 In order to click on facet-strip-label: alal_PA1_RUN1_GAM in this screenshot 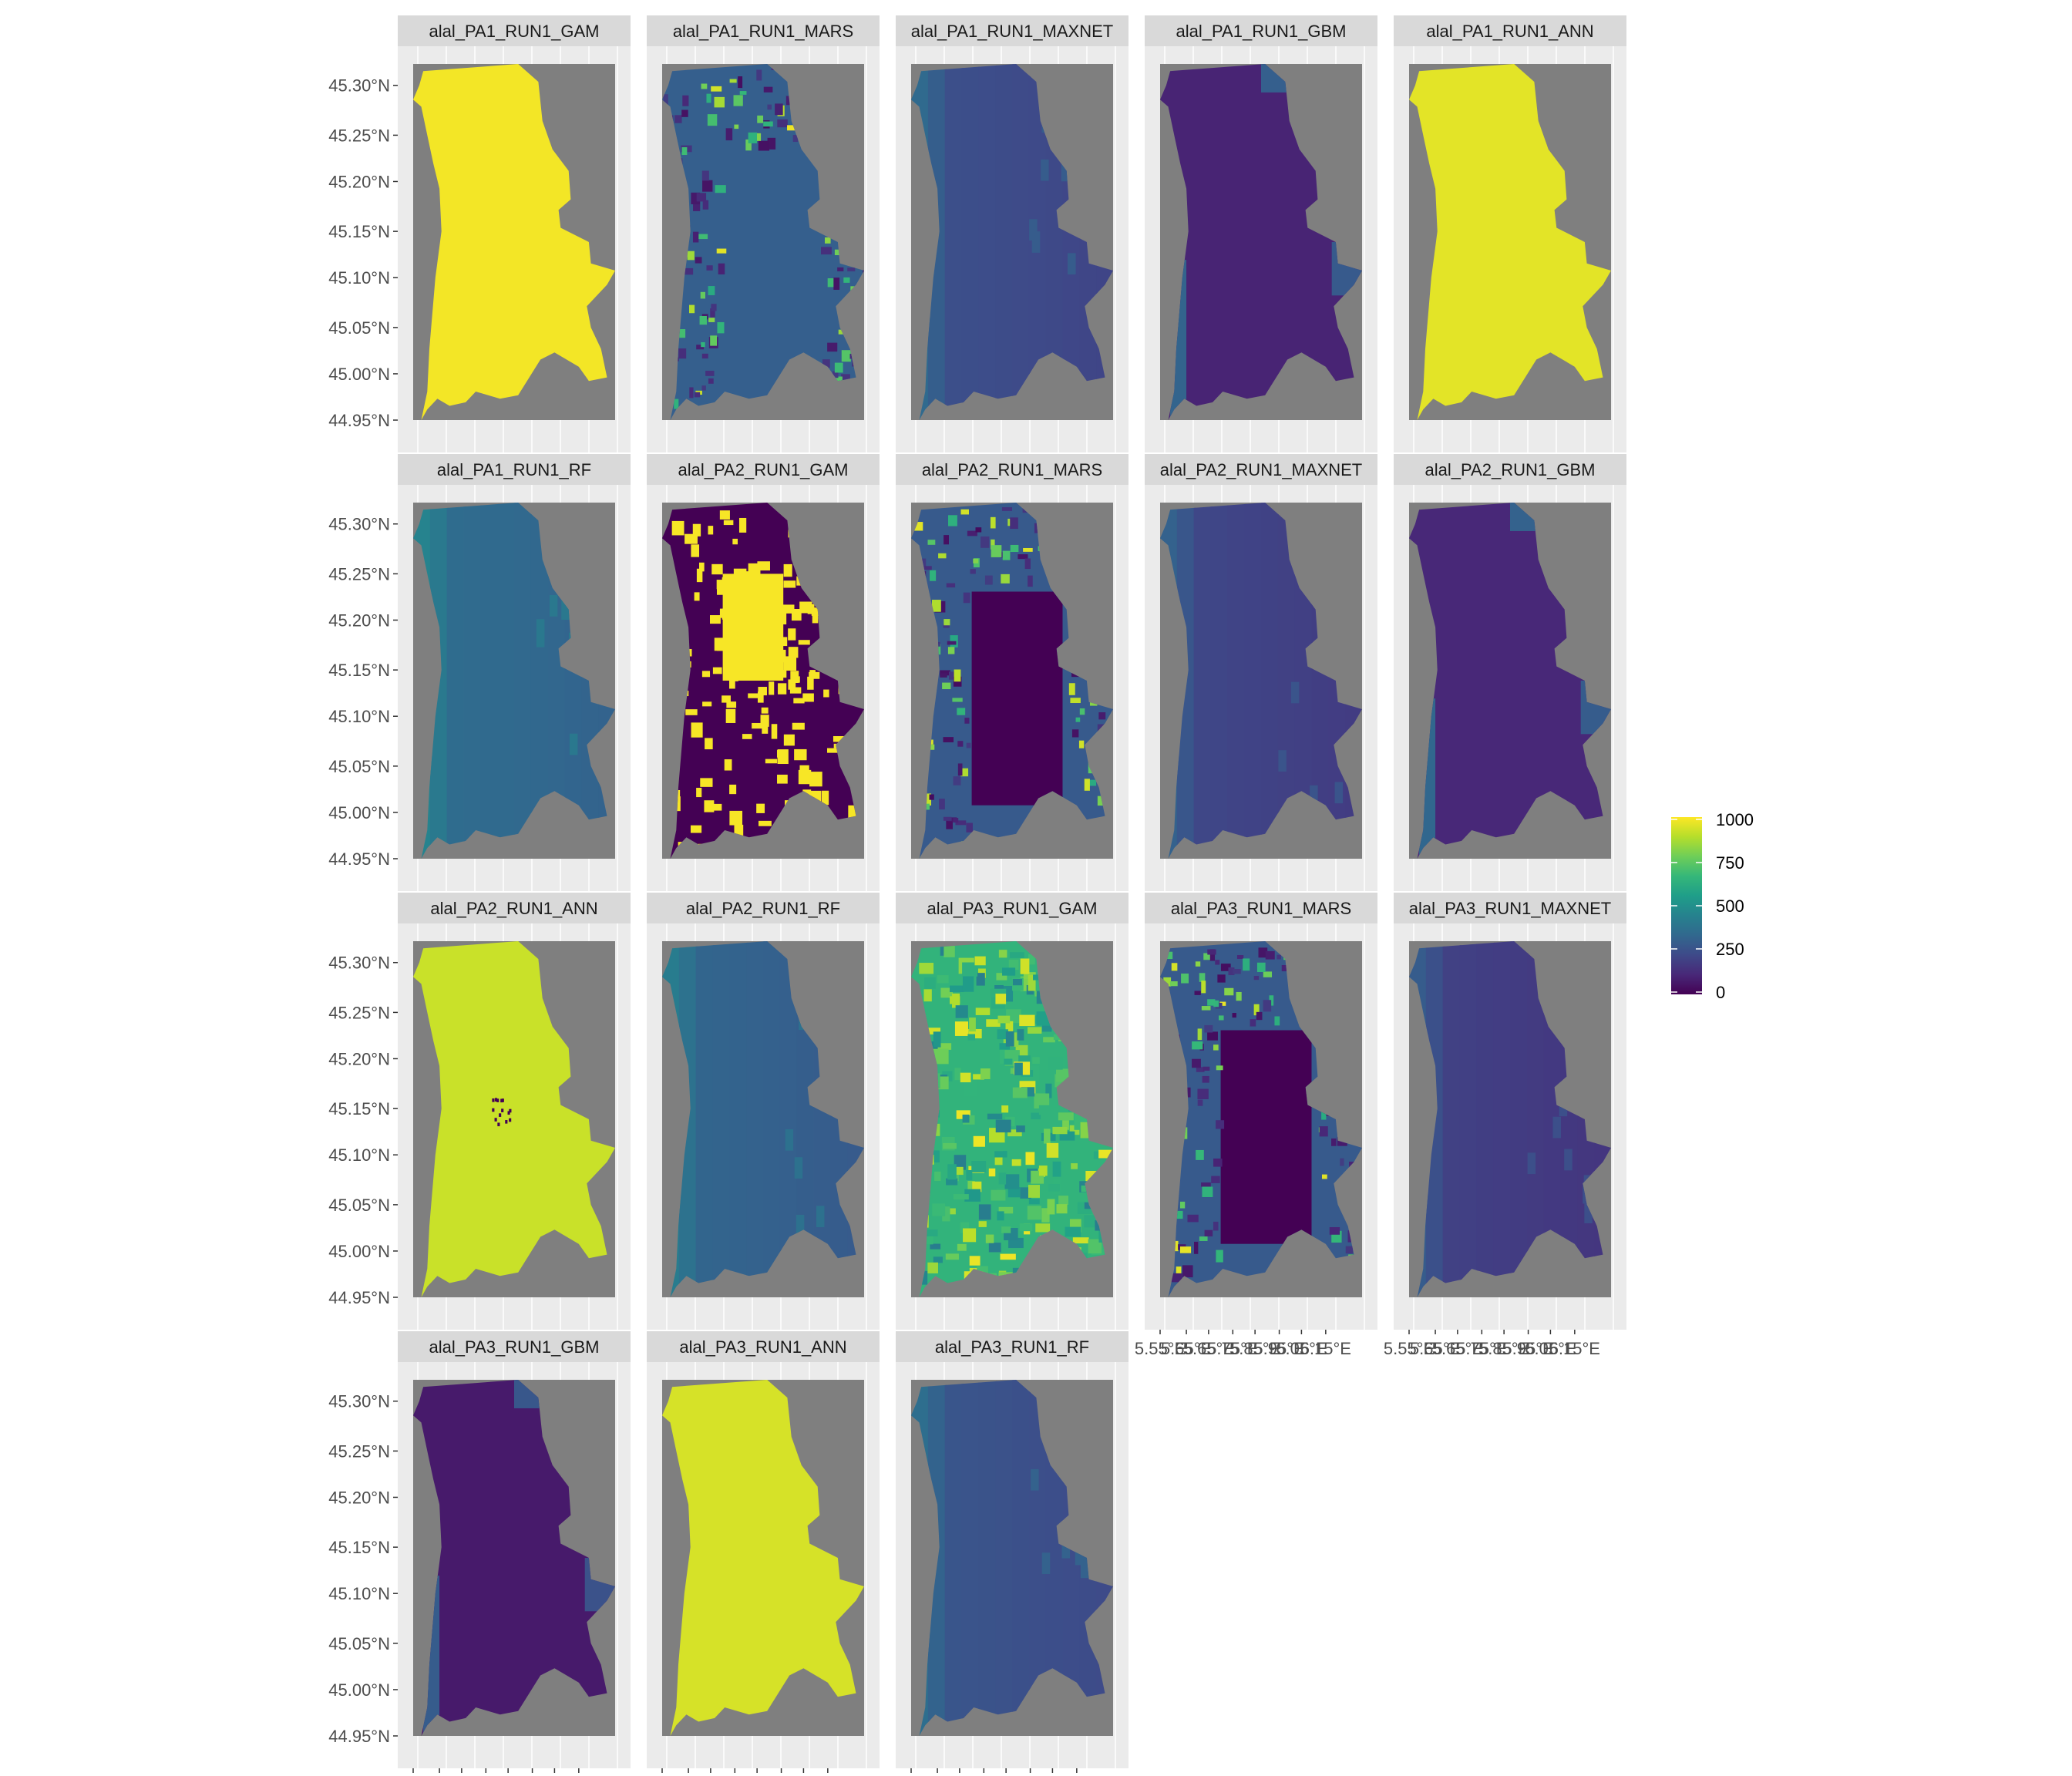, I will do `click(514, 32)`.